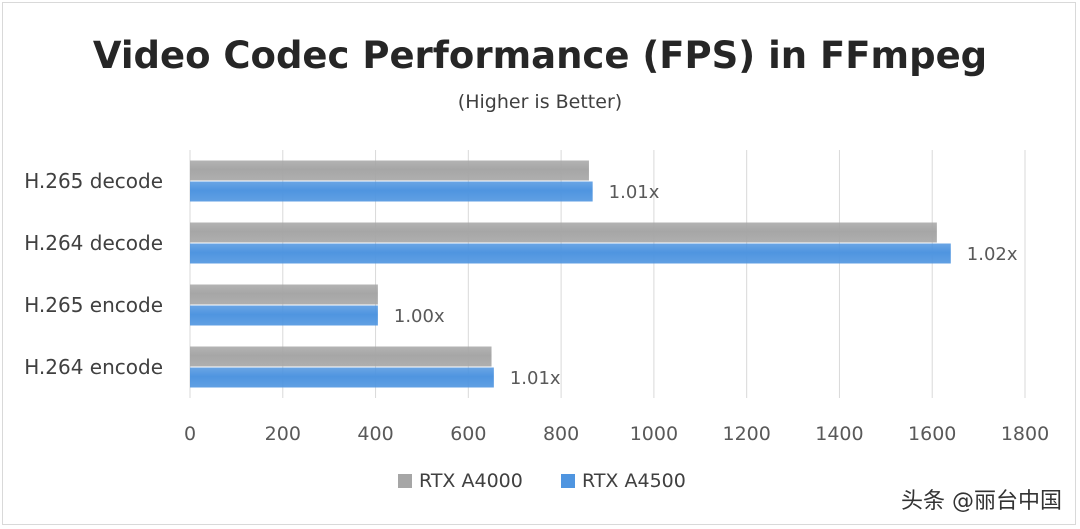 The width and height of the screenshot is (1080, 529). Describe the element at coordinates (654, 434) in the screenshot. I see `x-tick-label: 1000` at that location.